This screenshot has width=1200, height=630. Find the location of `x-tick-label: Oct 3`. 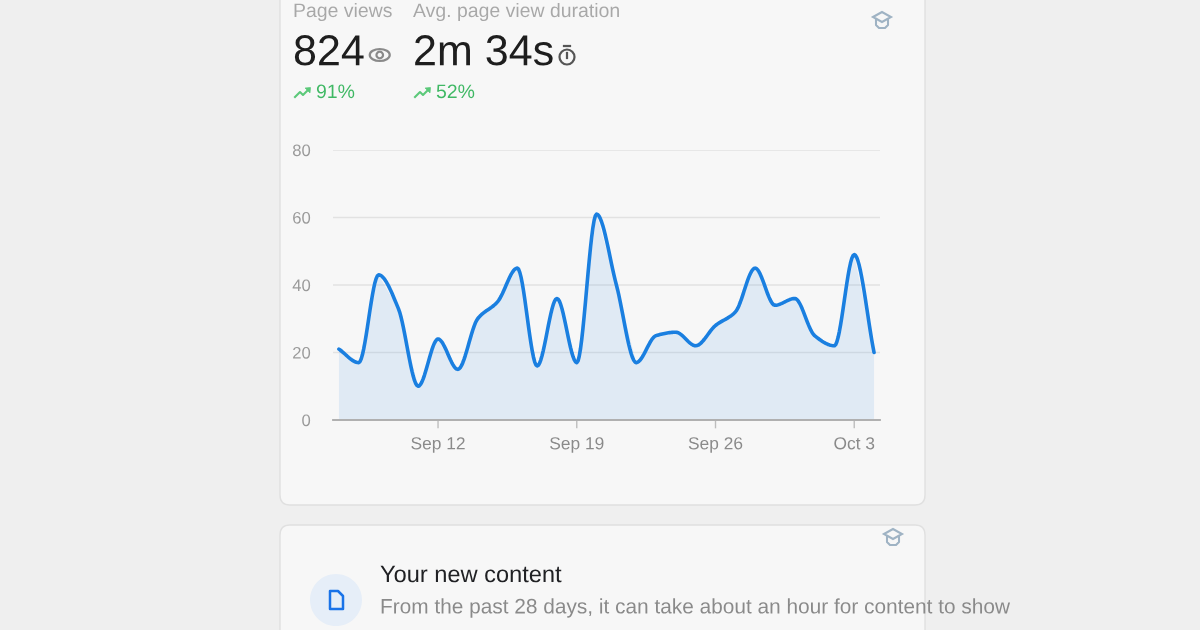

x-tick-label: Oct 3 is located at coordinates (854, 443).